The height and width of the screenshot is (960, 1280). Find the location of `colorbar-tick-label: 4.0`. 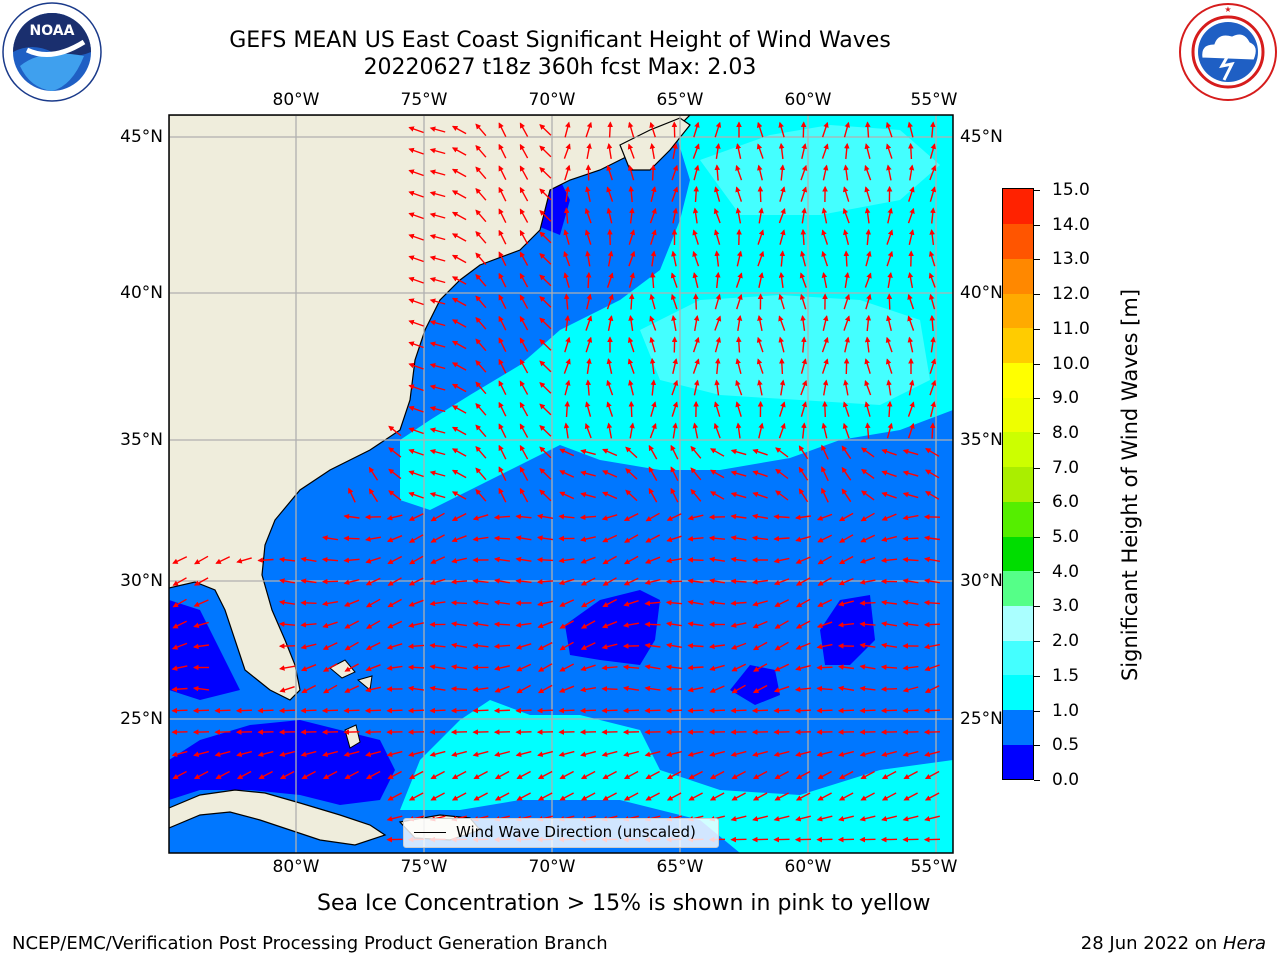

colorbar-tick-label: 4.0 is located at coordinates (1066, 571).